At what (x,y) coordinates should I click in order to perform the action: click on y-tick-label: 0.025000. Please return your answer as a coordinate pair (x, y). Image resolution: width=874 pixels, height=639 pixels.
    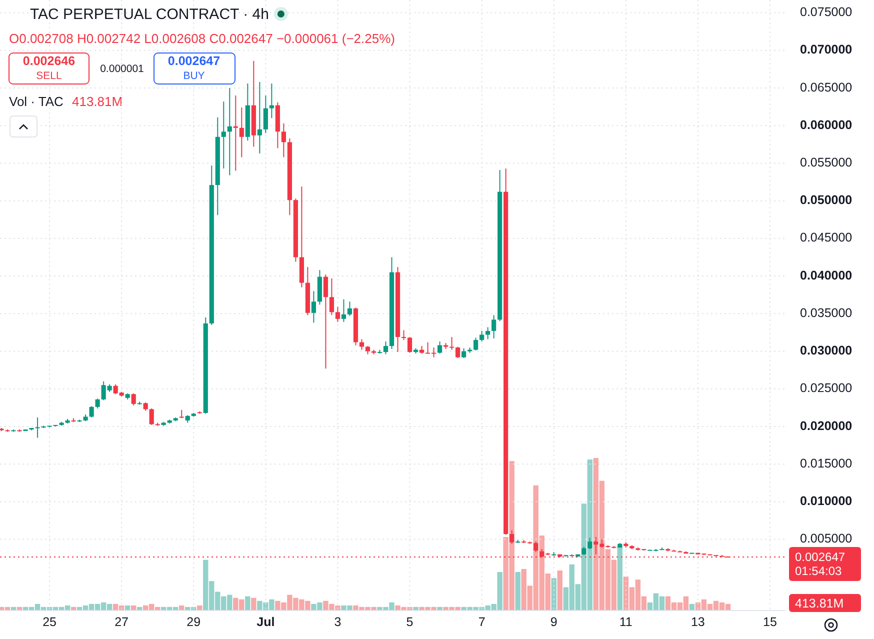
    Looking at the image, I should click on (826, 388).